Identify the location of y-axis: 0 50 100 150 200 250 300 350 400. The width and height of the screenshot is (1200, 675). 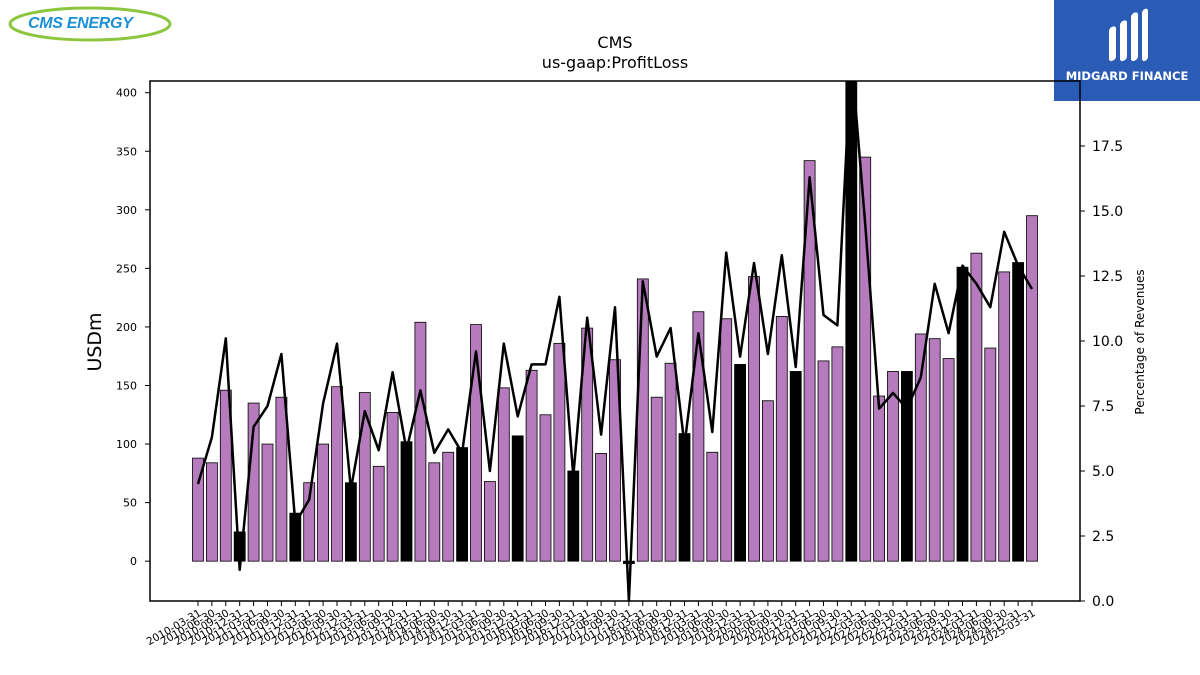
(133, 327).